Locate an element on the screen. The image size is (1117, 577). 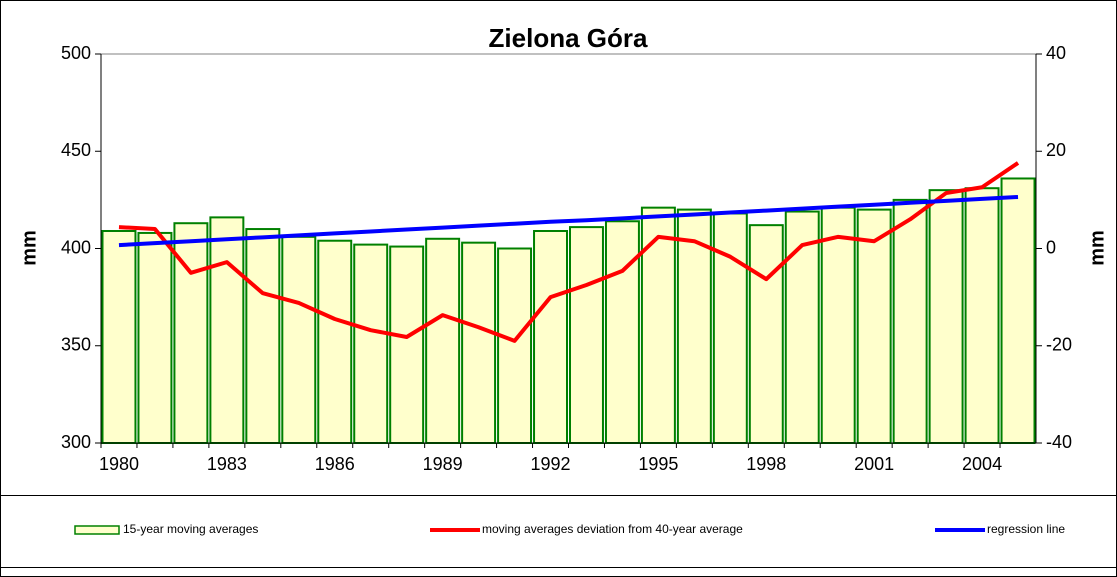
x-tick-label: 1995 is located at coordinates (658, 464).